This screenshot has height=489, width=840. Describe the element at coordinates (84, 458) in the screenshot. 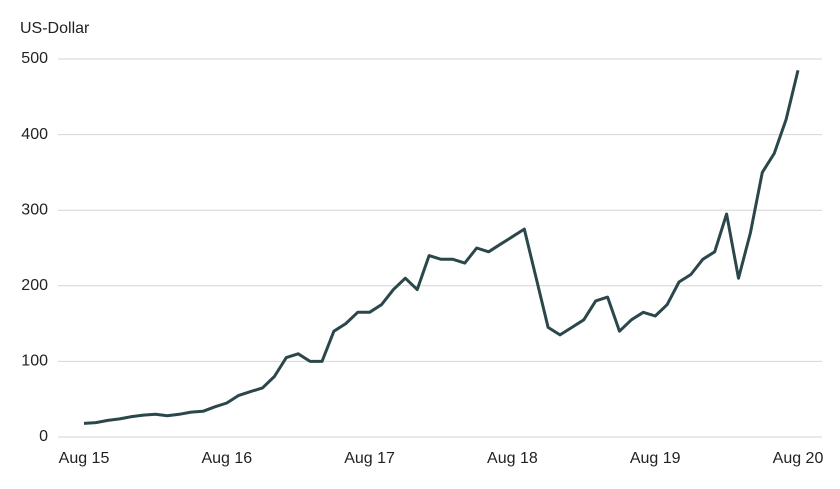

I see `x-tick-label: Aug 15` at that location.